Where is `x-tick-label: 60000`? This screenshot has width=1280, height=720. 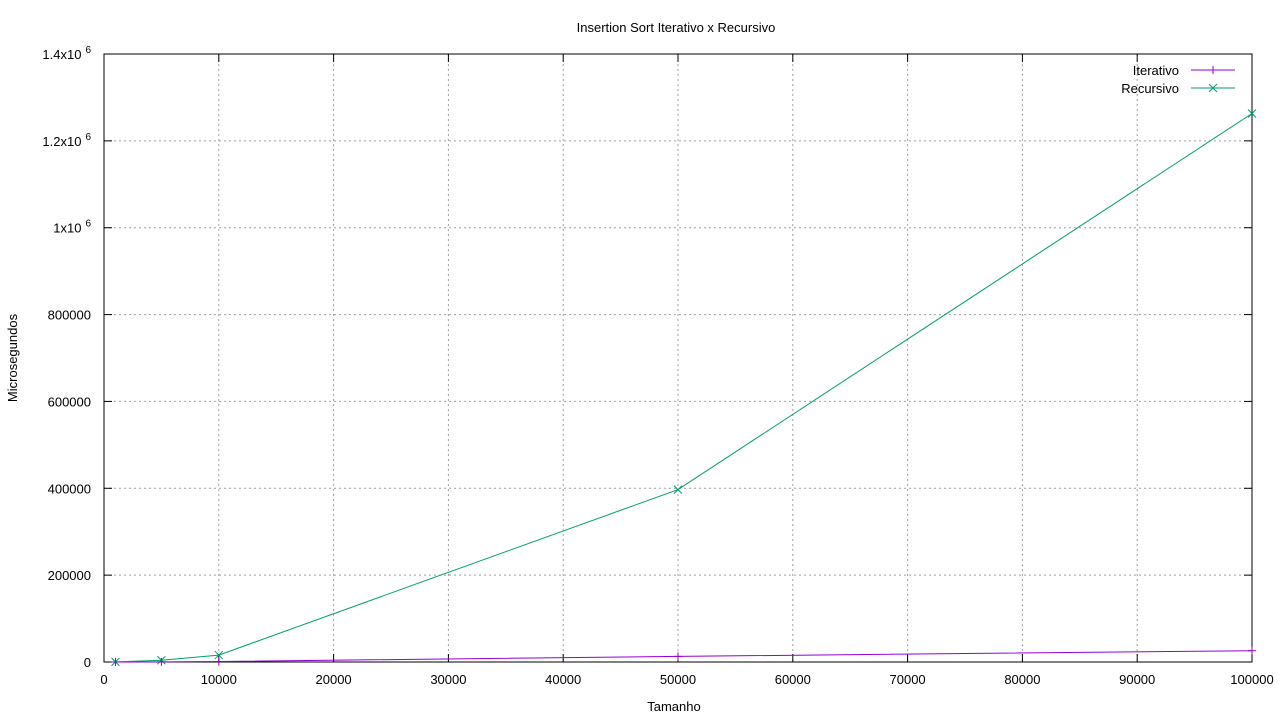
x-tick-label: 60000 is located at coordinates (793, 679).